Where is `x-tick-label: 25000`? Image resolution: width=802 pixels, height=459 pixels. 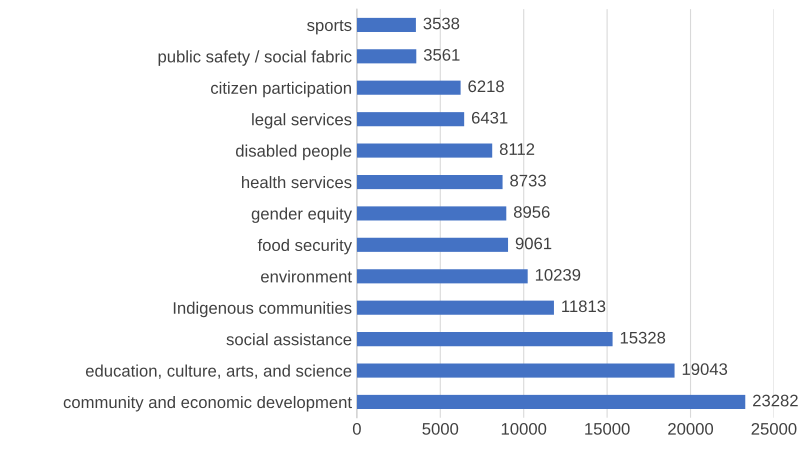
x-tick-label: 25000 is located at coordinates (774, 428).